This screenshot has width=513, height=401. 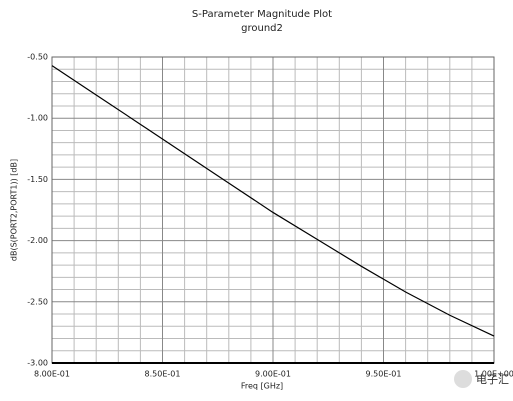 What do you see at coordinates (262, 28) in the screenshot?
I see `chart-subtitle: ground2` at bounding box center [262, 28].